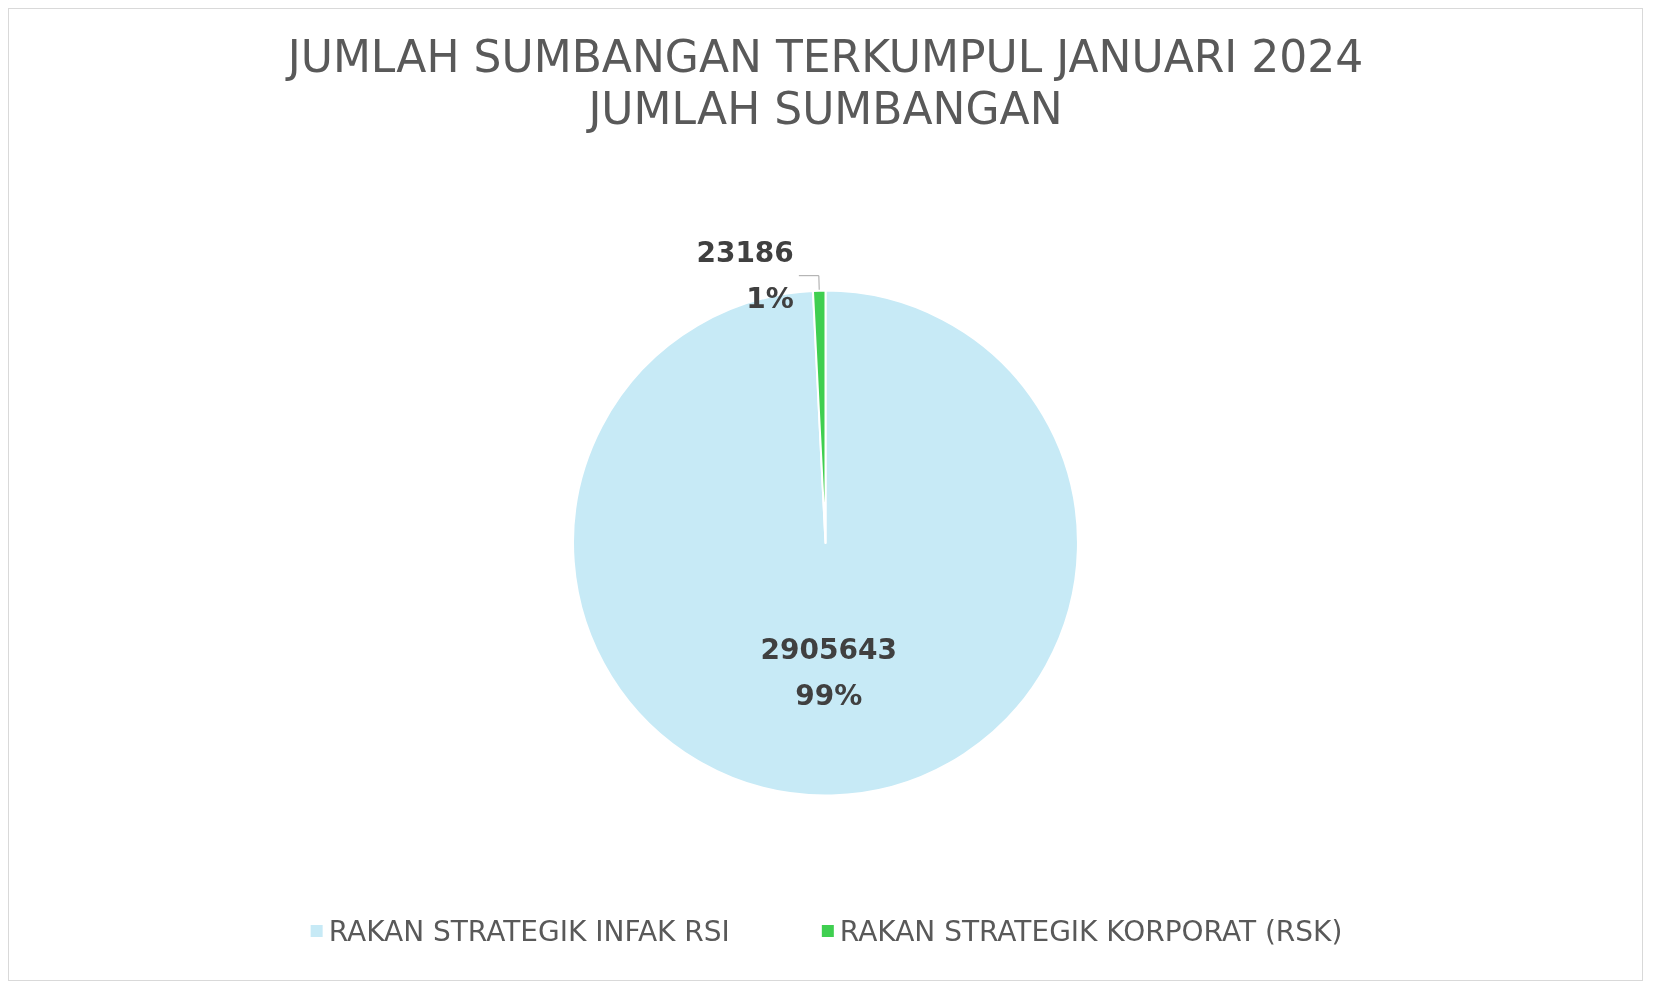  What do you see at coordinates (529, 931) in the screenshot?
I see `legend-label: RAKAN STRATEGIK INFAK RSI` at bounding box center [529, 931].